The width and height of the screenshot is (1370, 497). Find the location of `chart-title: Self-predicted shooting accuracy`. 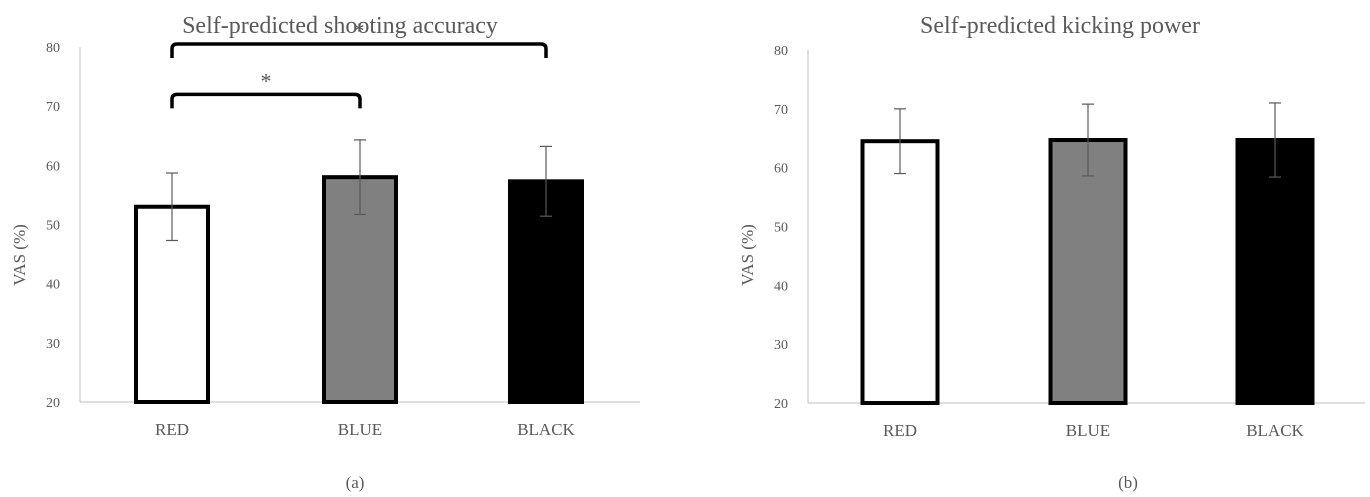

chart-title: Self-predicted shooting accuracy is located at coordinates (340, 26).